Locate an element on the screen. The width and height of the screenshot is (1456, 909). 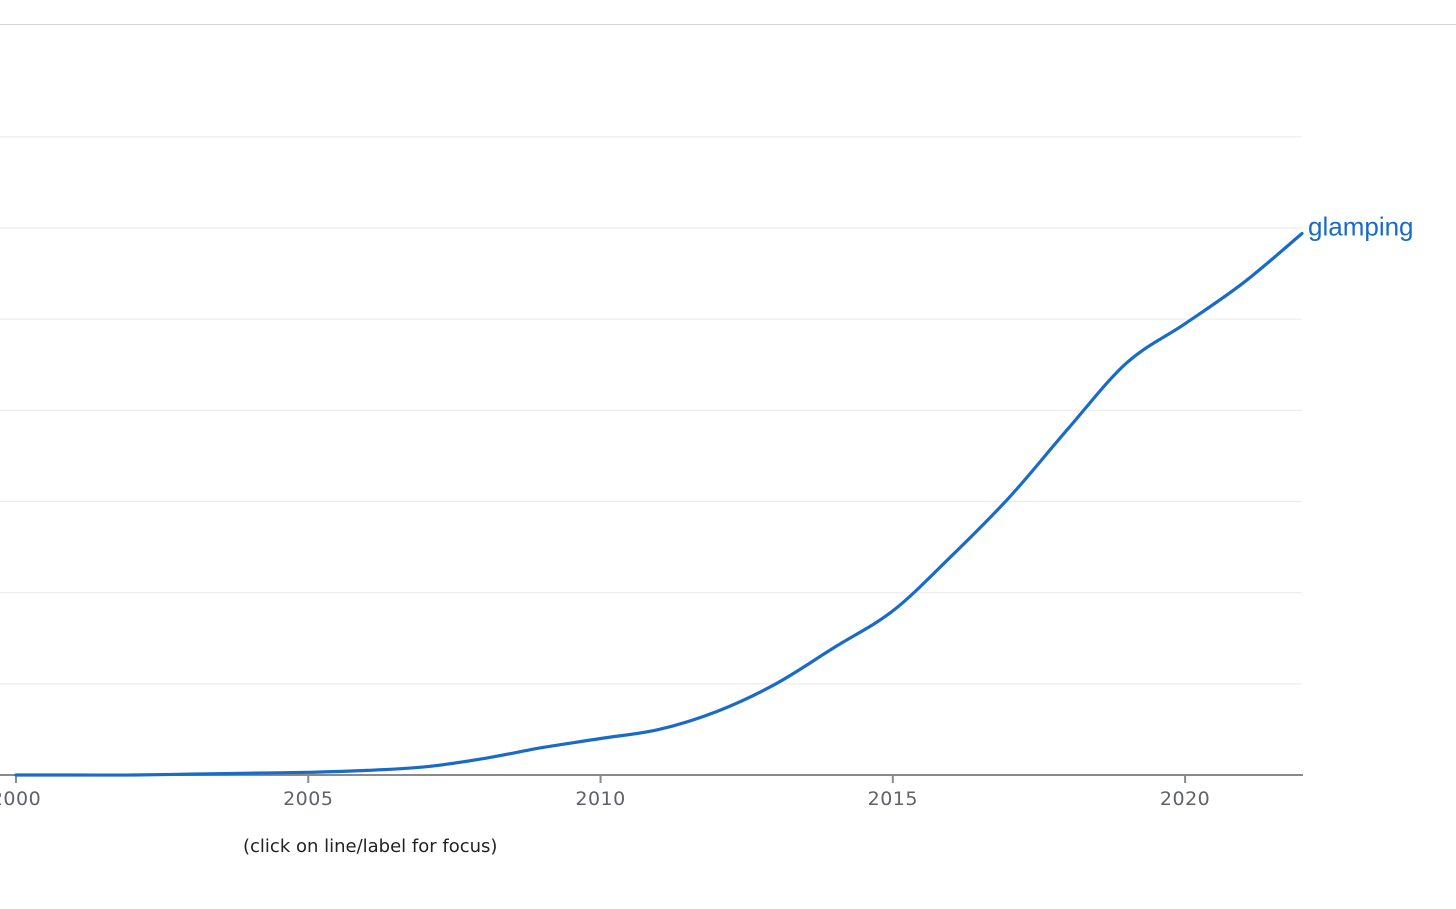
focus-hint: (click on line/label for focus) is located at coordinates (370, 846).